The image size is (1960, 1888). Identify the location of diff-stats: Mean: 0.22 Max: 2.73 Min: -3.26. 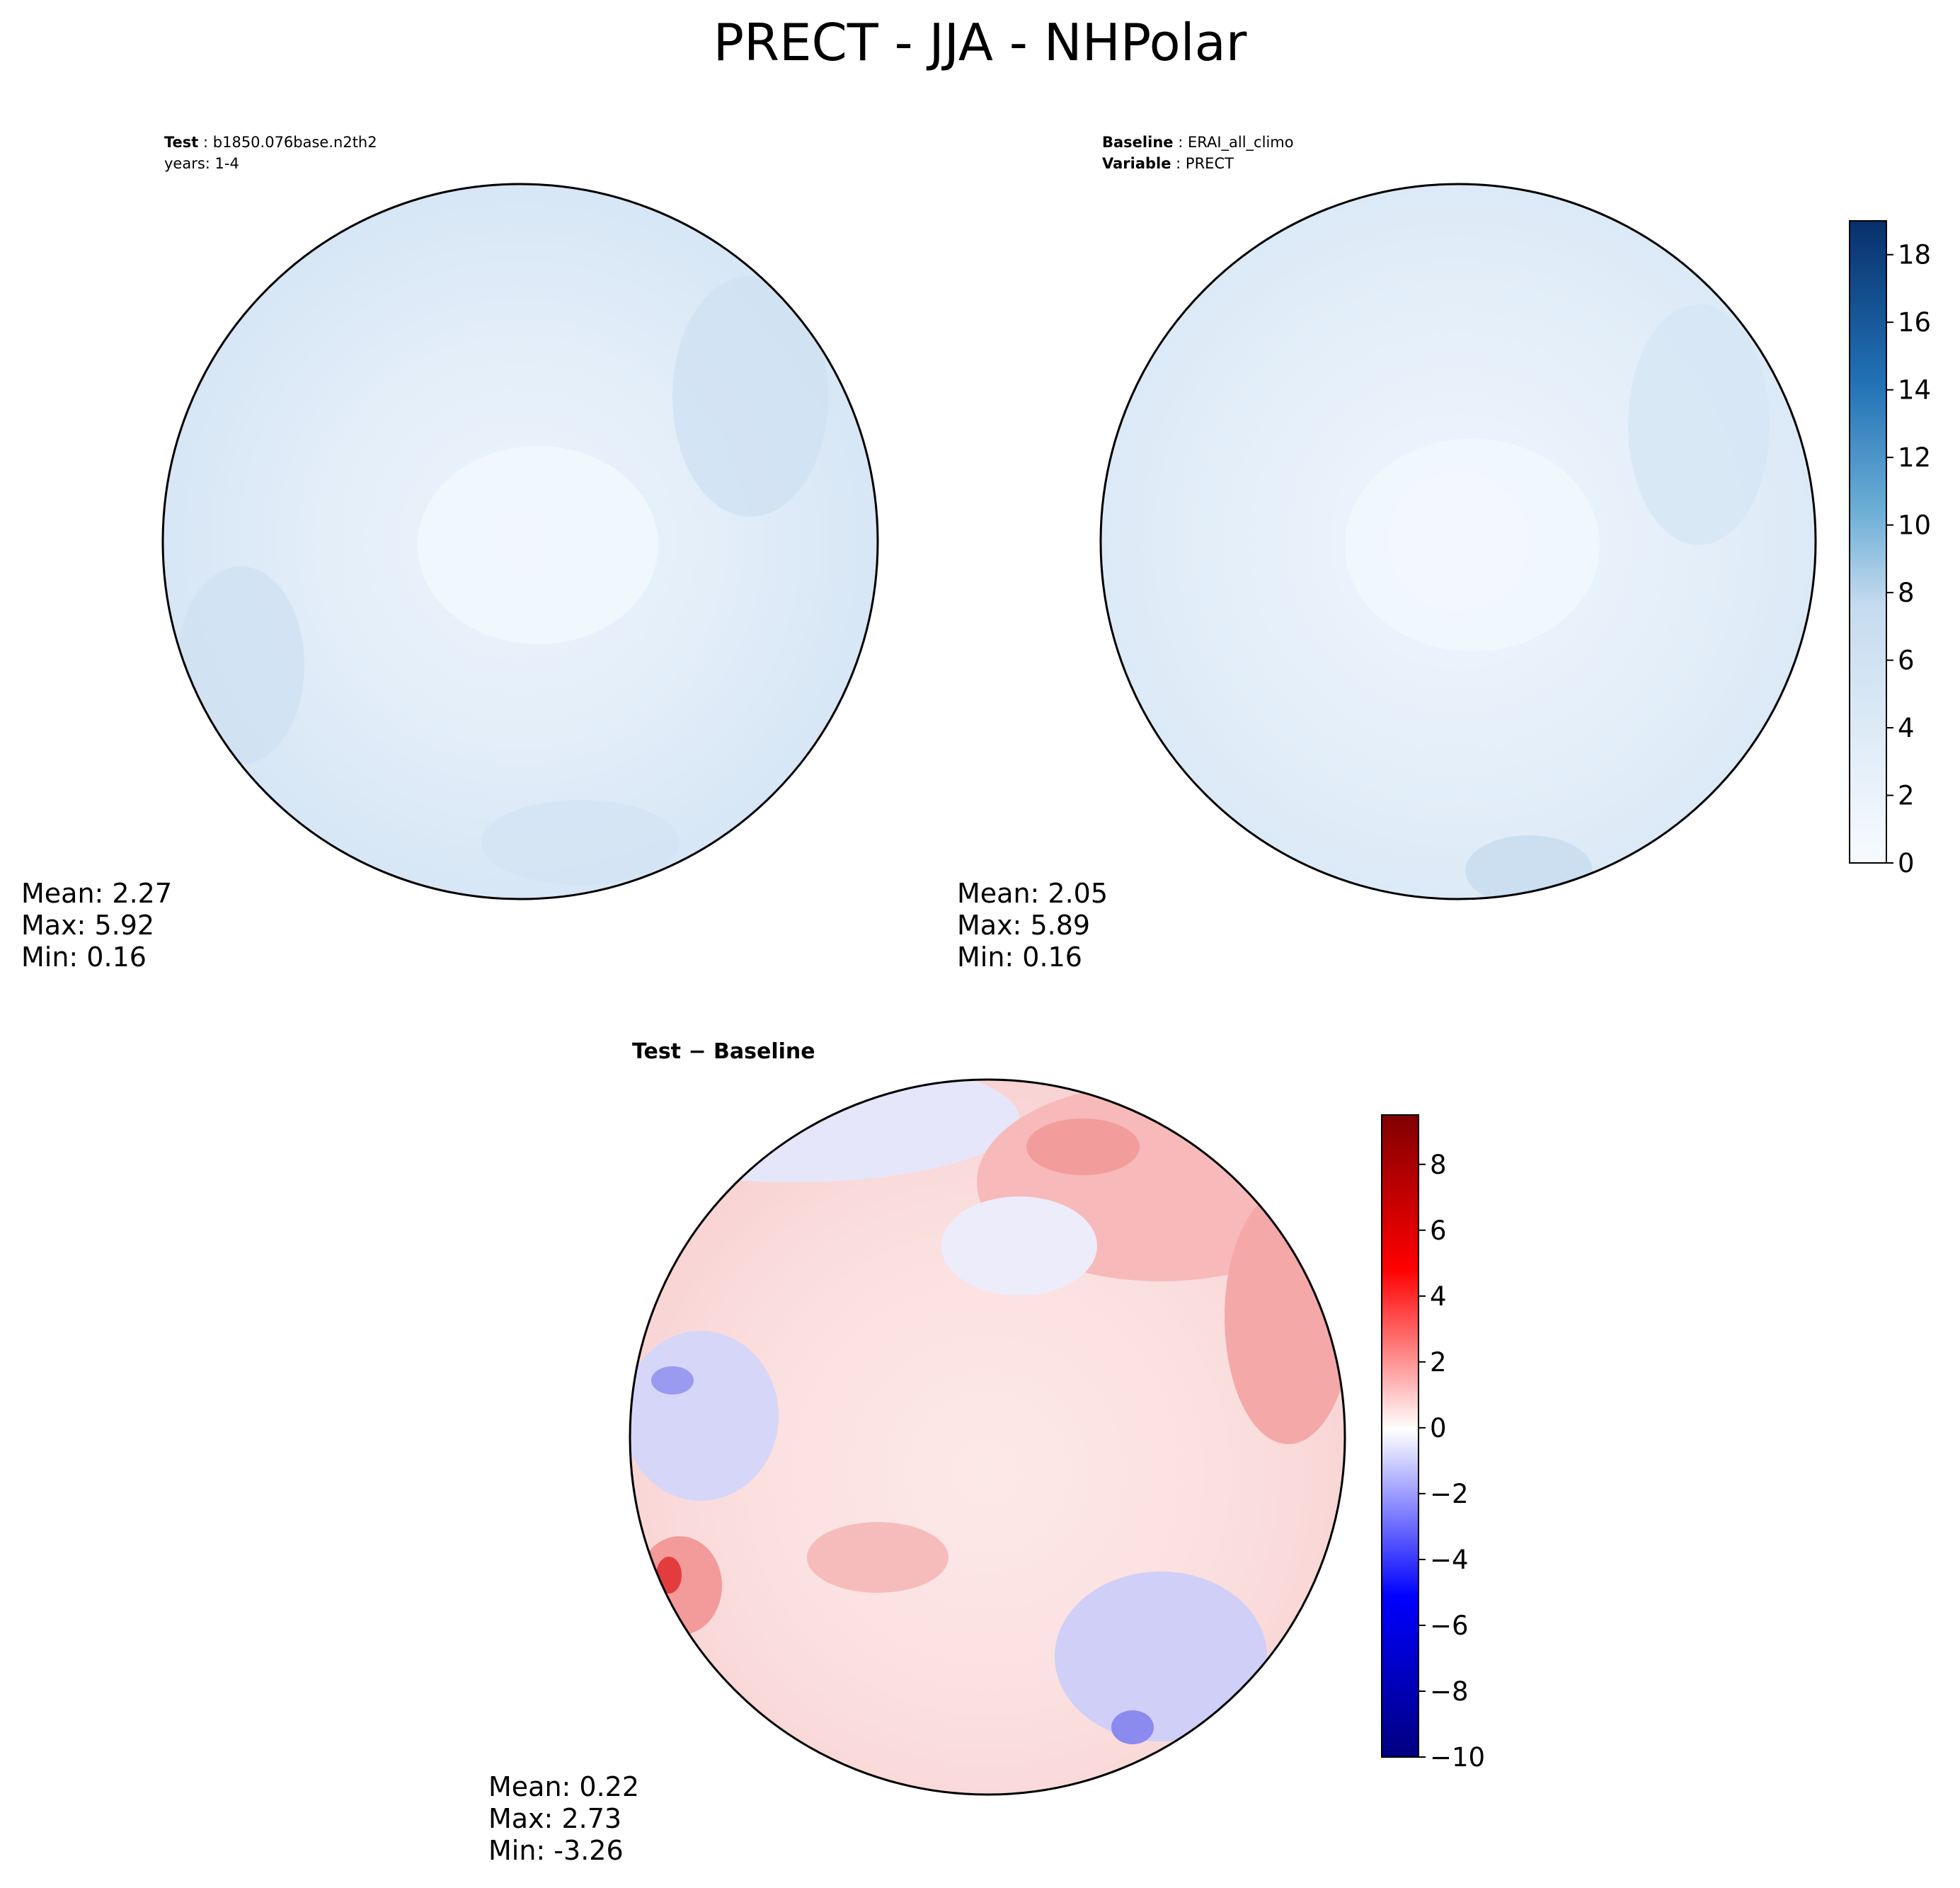
(563, 1819).